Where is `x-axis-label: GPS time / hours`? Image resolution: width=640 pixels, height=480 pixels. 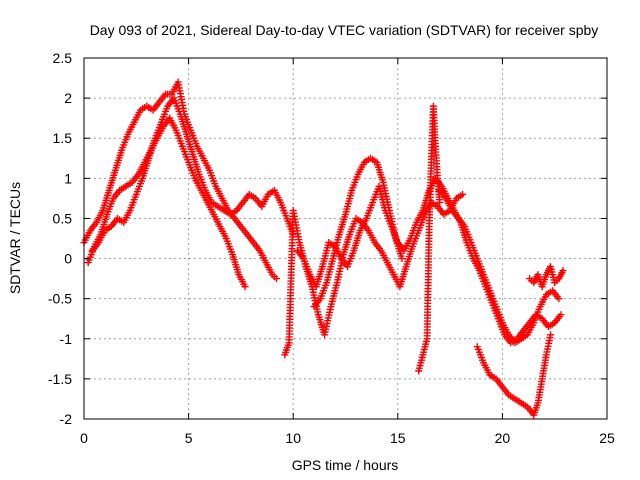
x-axis-label: GPS time / hours is located at coordinates (345, 465).